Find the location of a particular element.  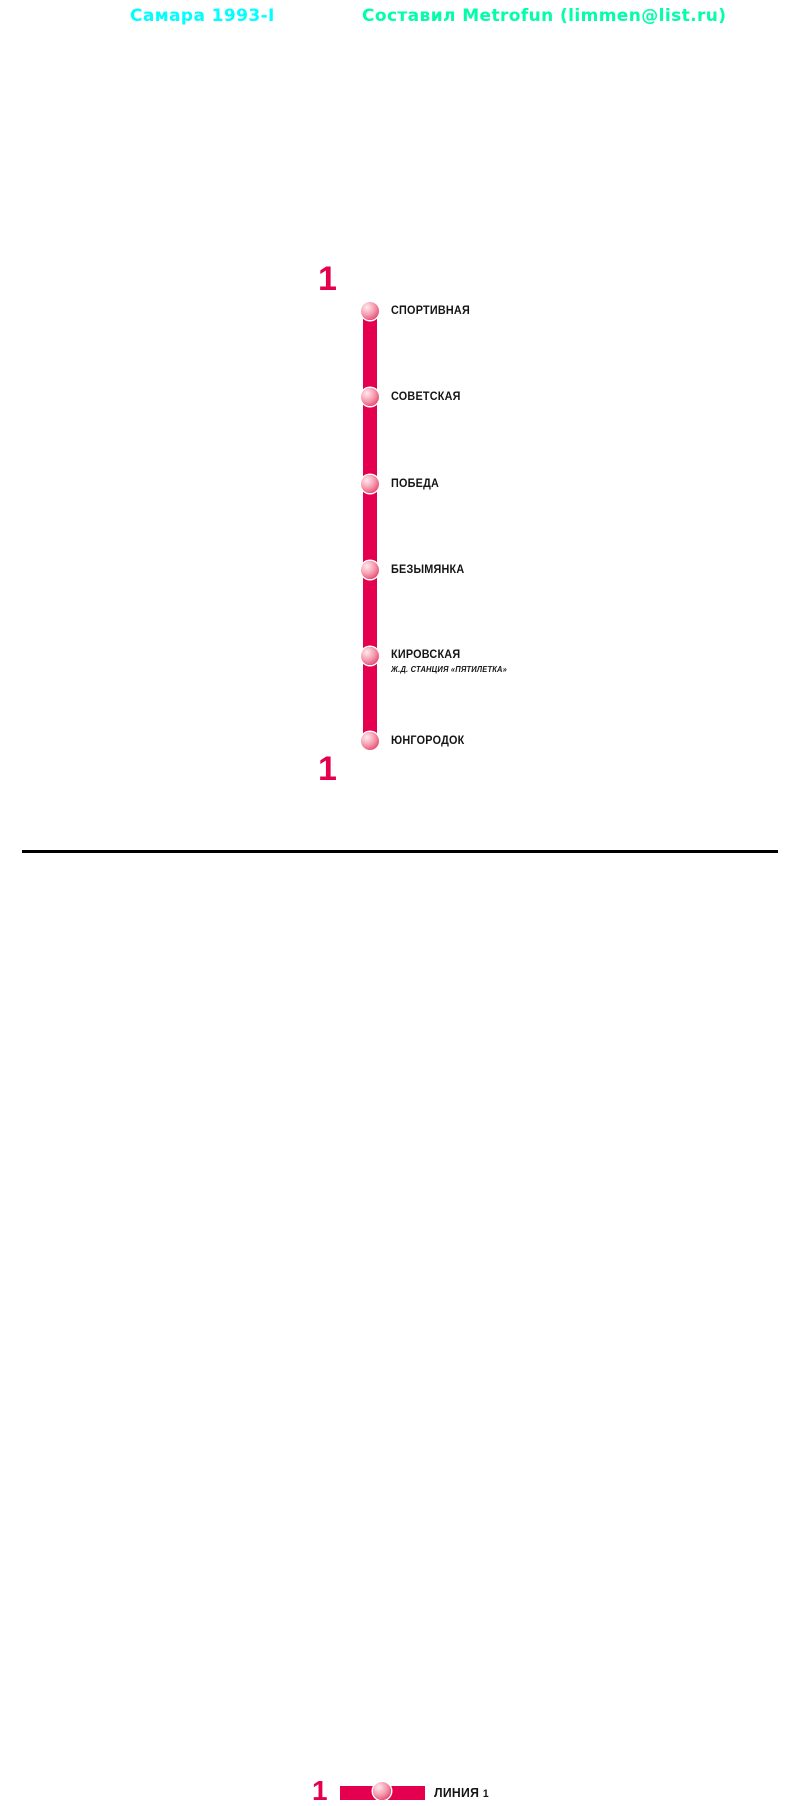

author-credit: Составил Metrofun (limmen@list.ru) is located at coordinates (544, 16).